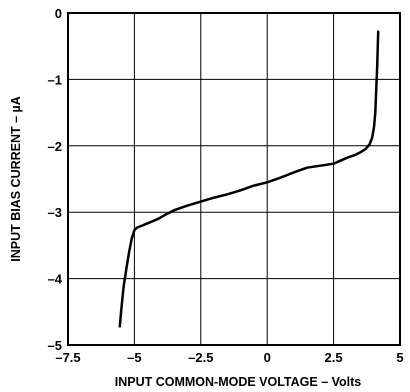 The image size is (410, 392). What do you see at coordinates (399, 357) in the screenshot?
I see `x-tick-label: 5` at bounding box center [399, 357].